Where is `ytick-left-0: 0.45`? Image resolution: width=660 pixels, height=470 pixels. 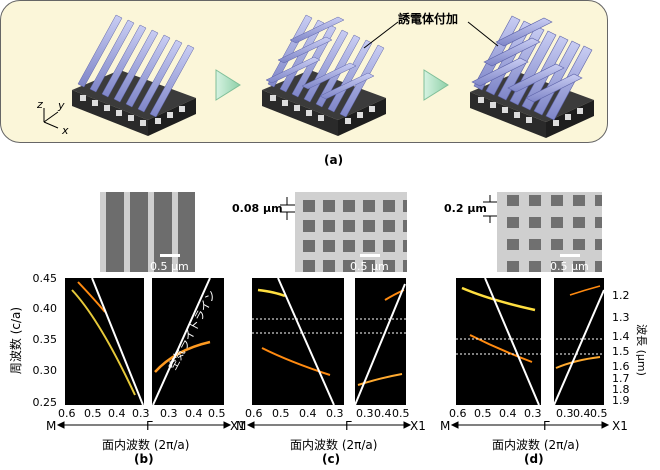 ytick-left-0: 0.45 is located at coordinates (45, 278).